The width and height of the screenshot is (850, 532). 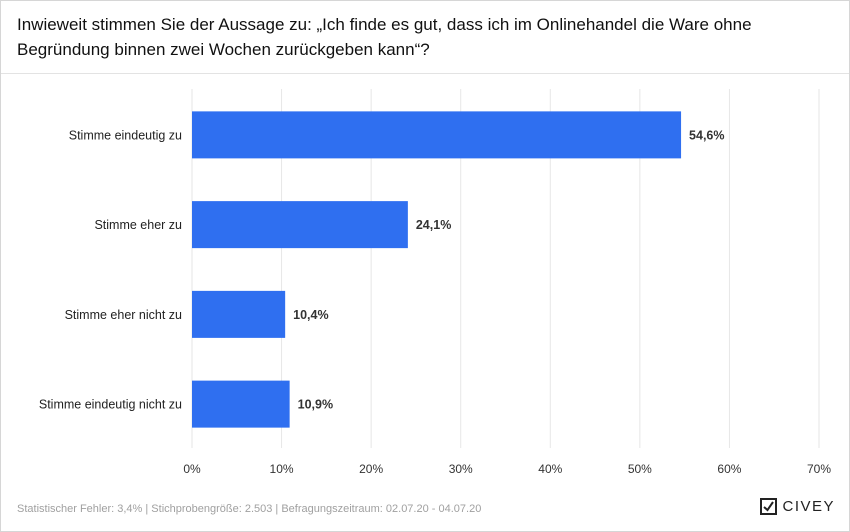 I want to click on x-tick-label: 50%, so click(x=640, y=469).